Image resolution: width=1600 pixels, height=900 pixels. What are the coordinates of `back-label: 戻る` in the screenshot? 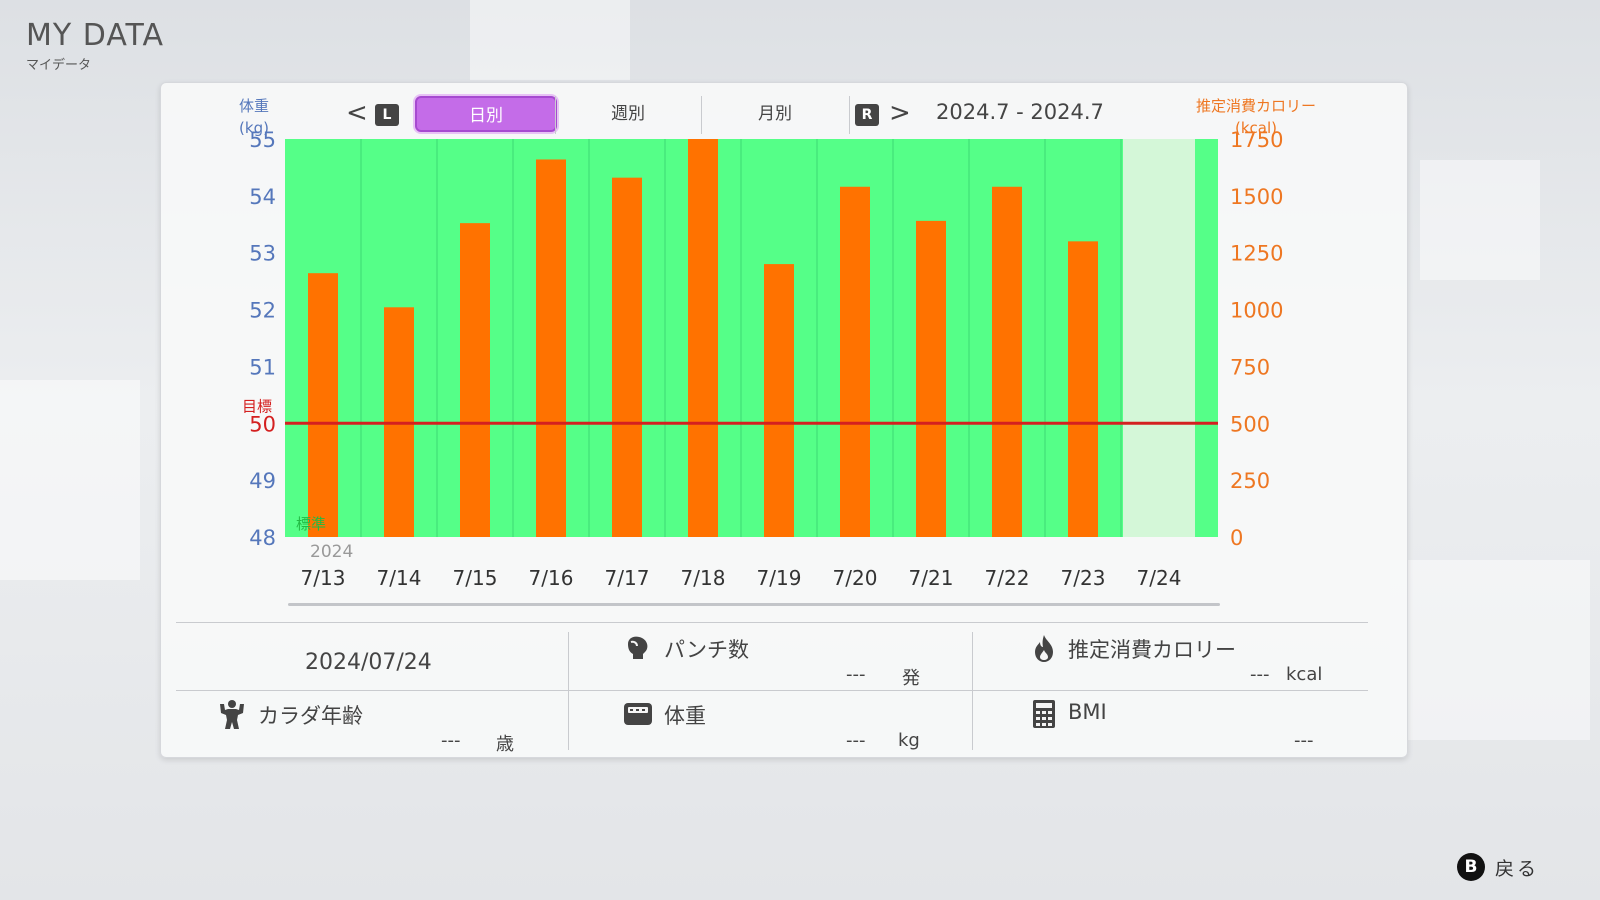 It's located at (1517, 868).